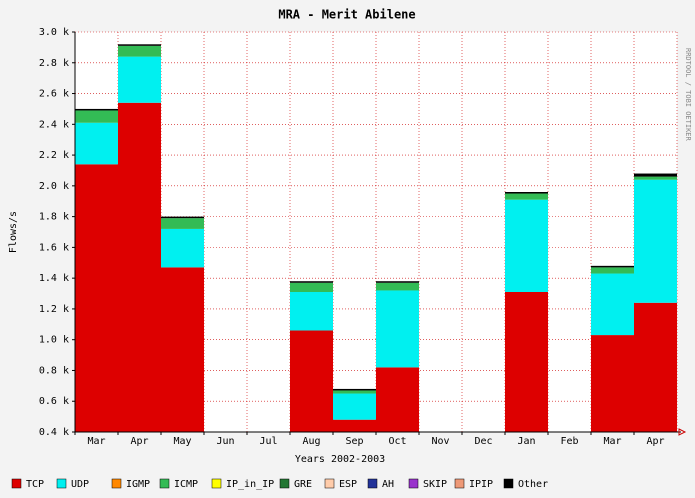  Describe the element at coordinates (435, 484) in the screenshot. I see `legend-label: SKIP` at that location.